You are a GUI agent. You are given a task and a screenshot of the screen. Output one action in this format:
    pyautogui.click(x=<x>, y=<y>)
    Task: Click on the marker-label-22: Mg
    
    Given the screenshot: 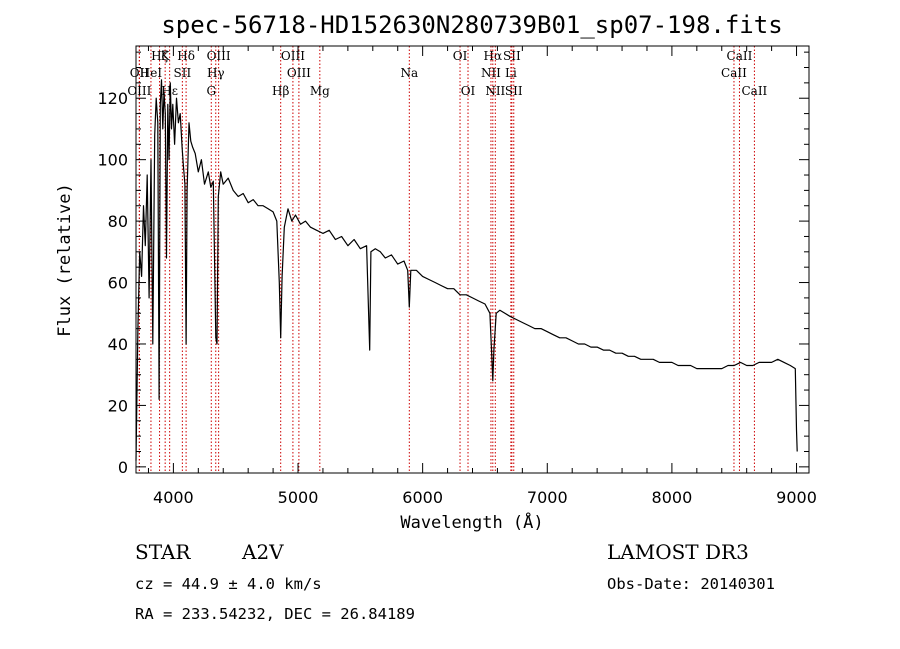 What is the action you would take?
    pyautogui.click(x=320, y=91)
    